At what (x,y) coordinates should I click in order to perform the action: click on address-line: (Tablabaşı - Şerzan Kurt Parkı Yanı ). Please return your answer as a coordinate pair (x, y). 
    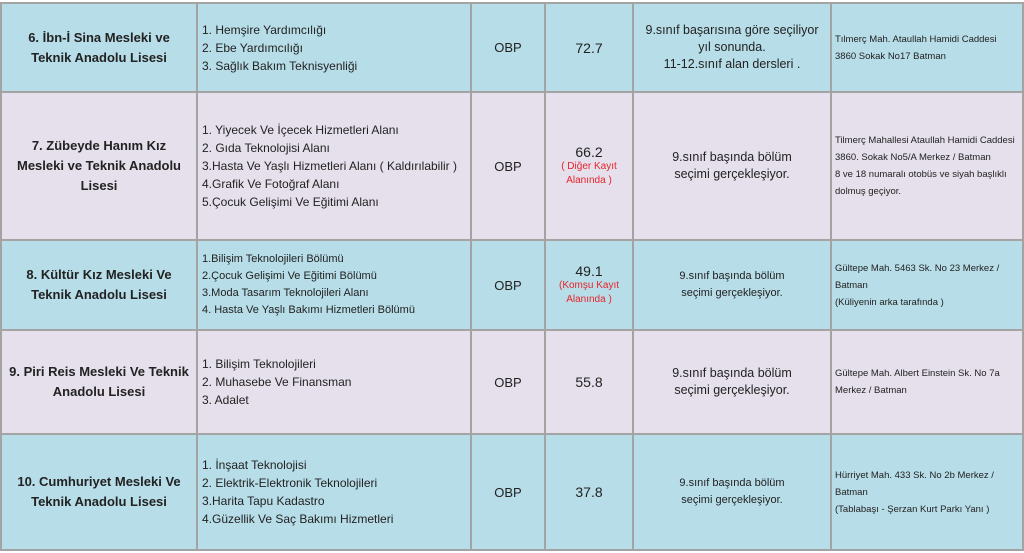
    Looking at the image, I should click on (912, 509).